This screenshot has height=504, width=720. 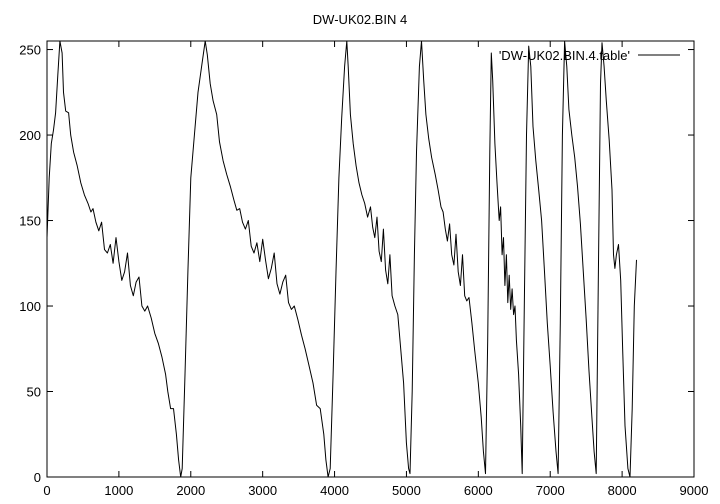 What do you see at coordinates (30, 221) in the screenshot?
I see `y-tick-label: 150` at bounding box center [30, 221].